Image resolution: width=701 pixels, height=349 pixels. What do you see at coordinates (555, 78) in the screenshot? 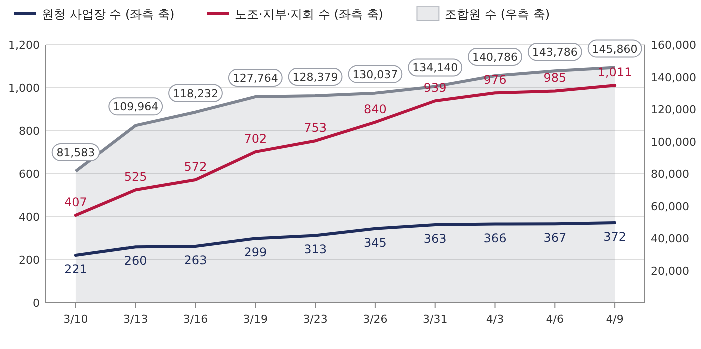
I see `data-label: 985` at bounding box center [555, 78].